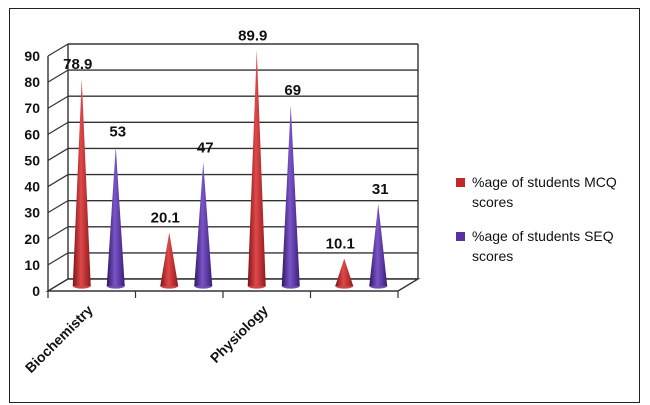  Describe the element at coordinates (59, 339) in the screenshot. I see `x-category-label-0: Biochemistry` at that location.